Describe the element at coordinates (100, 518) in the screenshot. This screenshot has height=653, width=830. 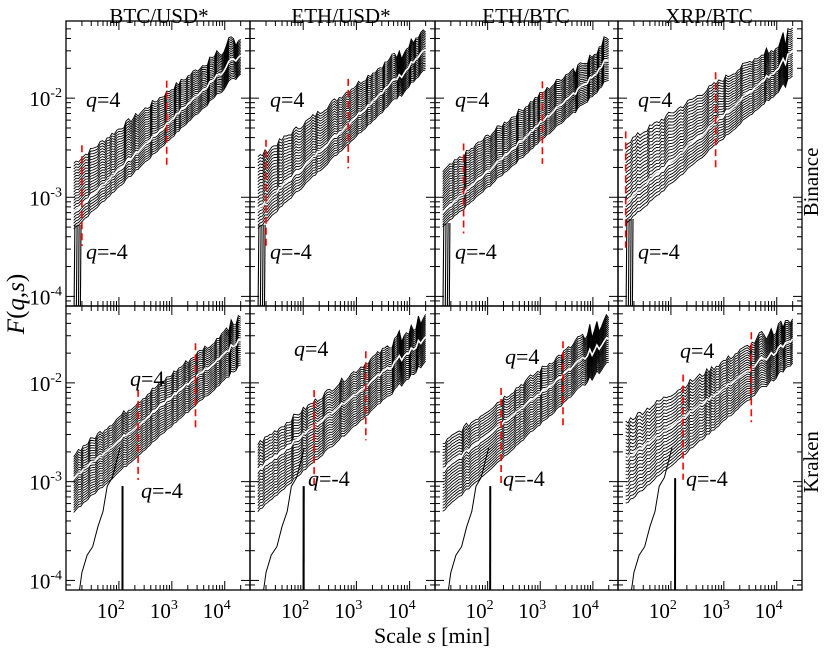
I see `fluctuation-curve-lowq` at that location.